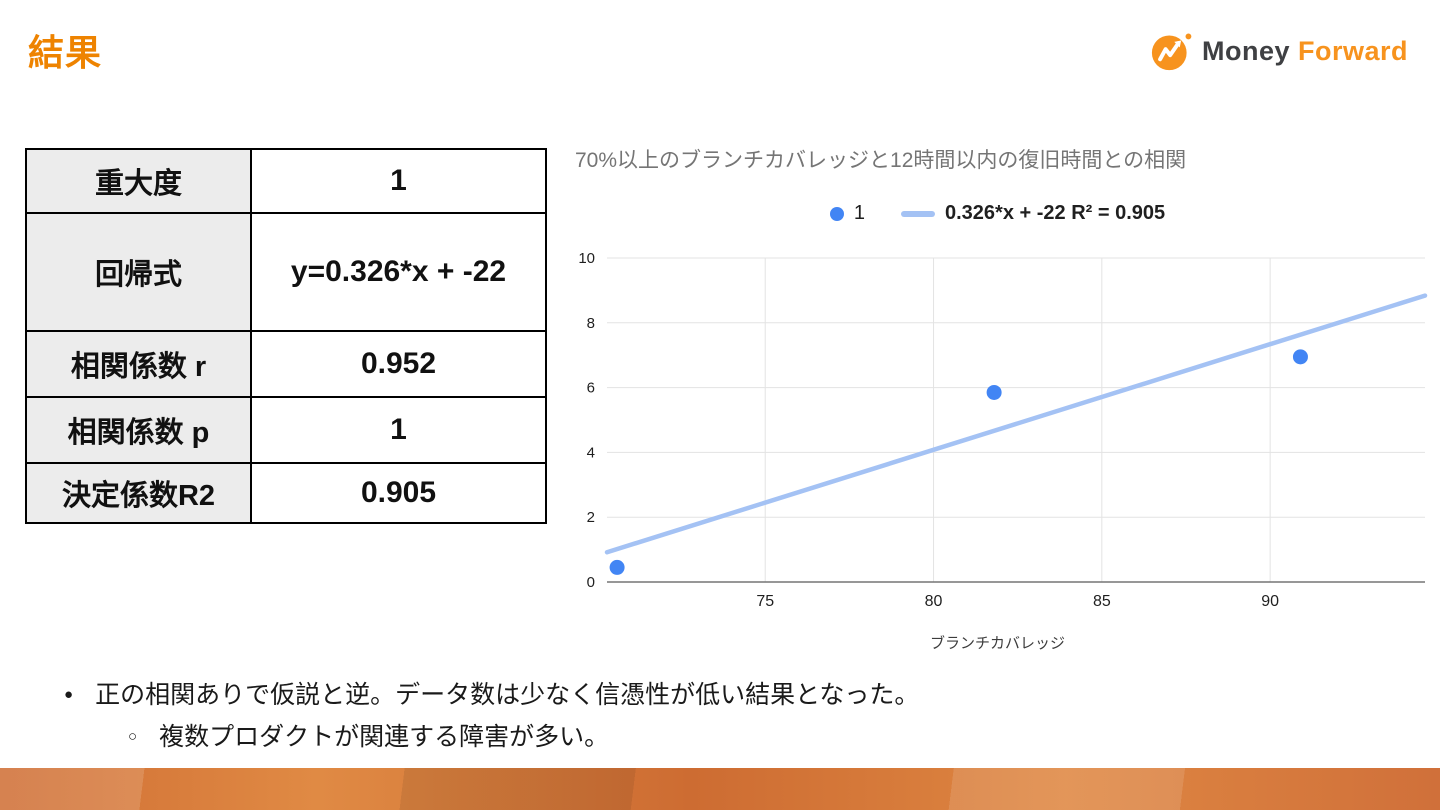 This screenshot has width=1440, height=810. What do you see at coordinates (138, 272) in the screenshot?
I see `row-label: 回帰式` at bounding box center [138, 272].